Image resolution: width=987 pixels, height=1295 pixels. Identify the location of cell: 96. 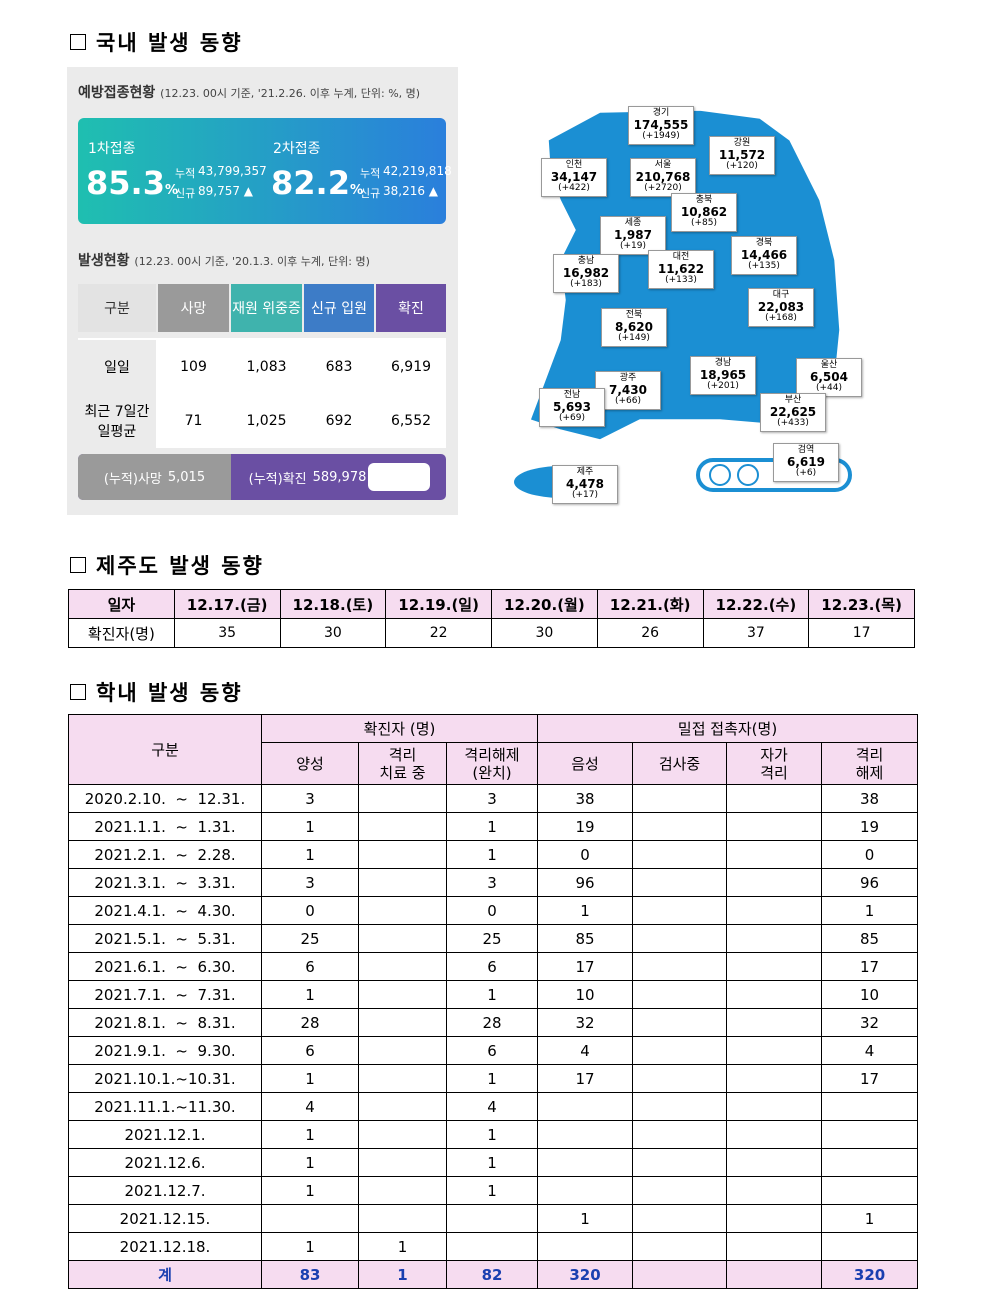
(585, 882).